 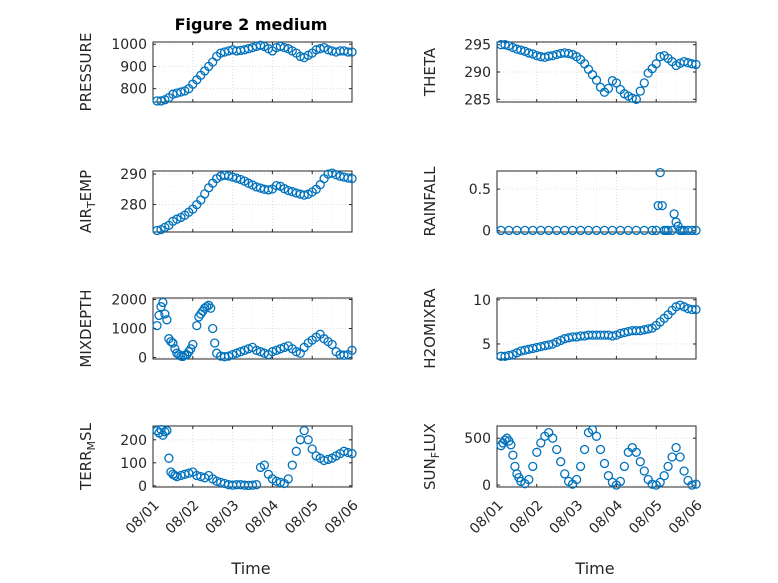 I want to click on y-tick-label: 0, so click(x=486, y=486).